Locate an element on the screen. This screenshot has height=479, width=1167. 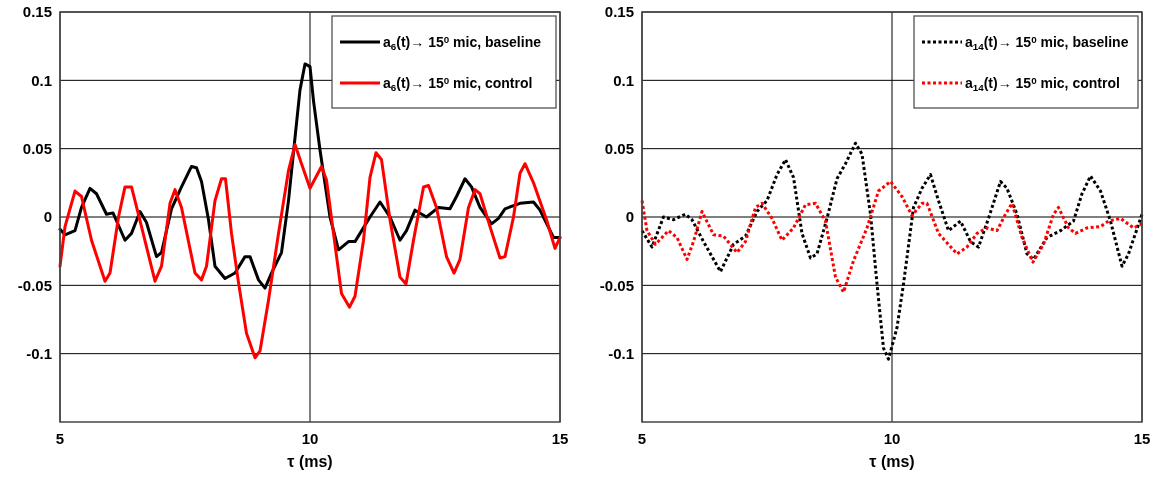
legend-label: a$_{14}$(t)→ 15$^{0}$ mic, baseline is located at coordinates (1047, 43).